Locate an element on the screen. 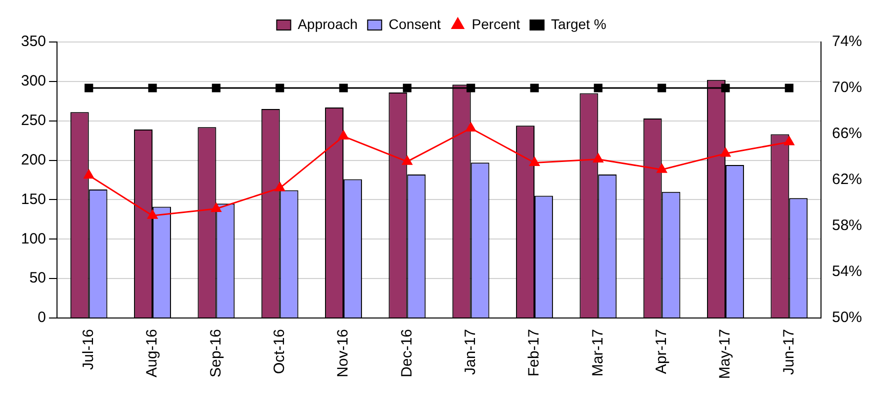  x-tick-label: Nov-16 is located at coordinates (343, 353).